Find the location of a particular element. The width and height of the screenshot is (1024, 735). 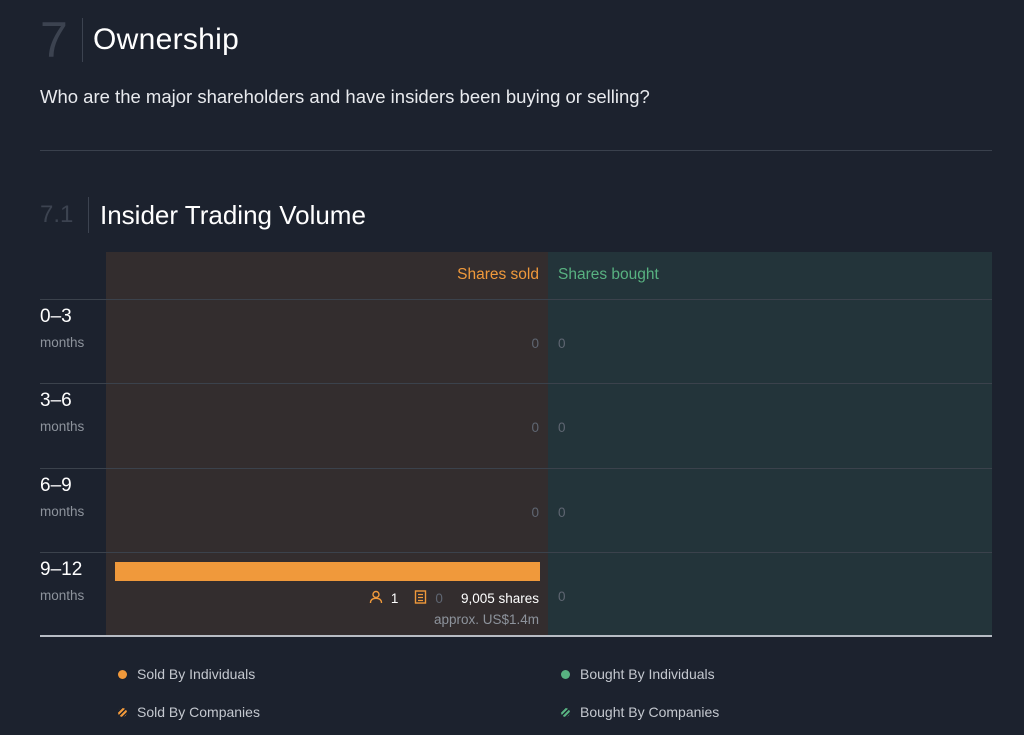

legend-label: Bought By Companies is located at coordinates (650, 712).